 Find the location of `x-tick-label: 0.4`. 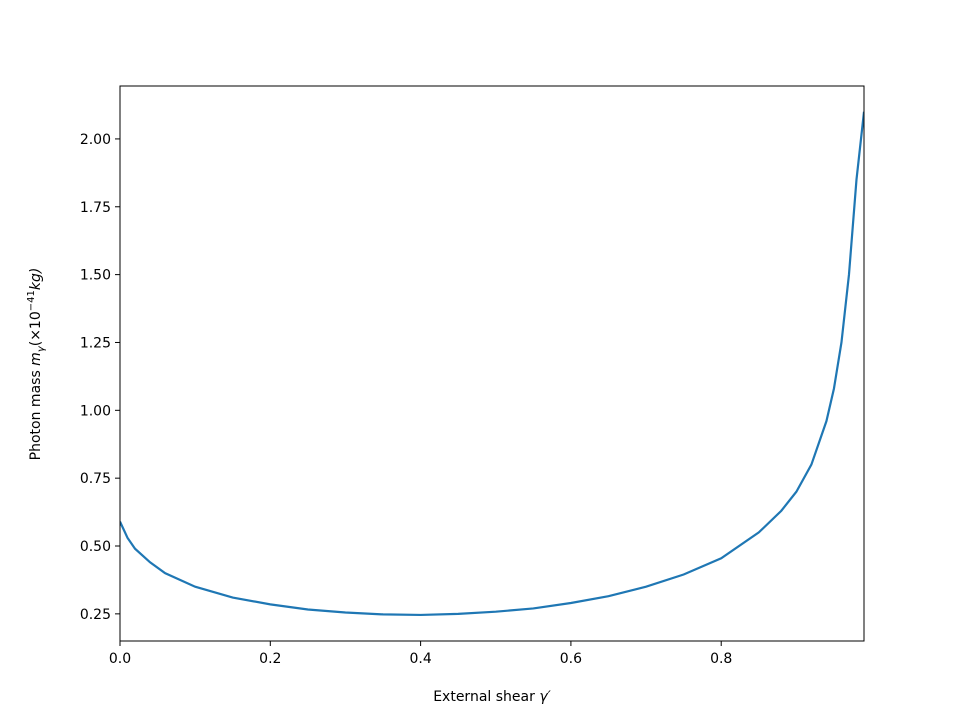

x-tick-label: 0.4 is located at coordinates (420, 659).